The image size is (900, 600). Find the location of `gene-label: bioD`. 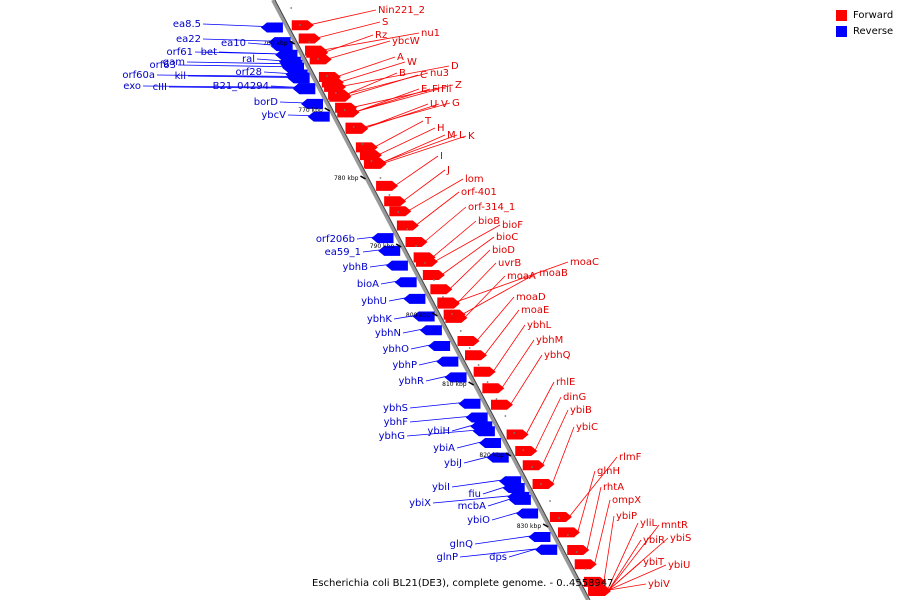

gene-label: bioD is located at coordinates (503, 250).